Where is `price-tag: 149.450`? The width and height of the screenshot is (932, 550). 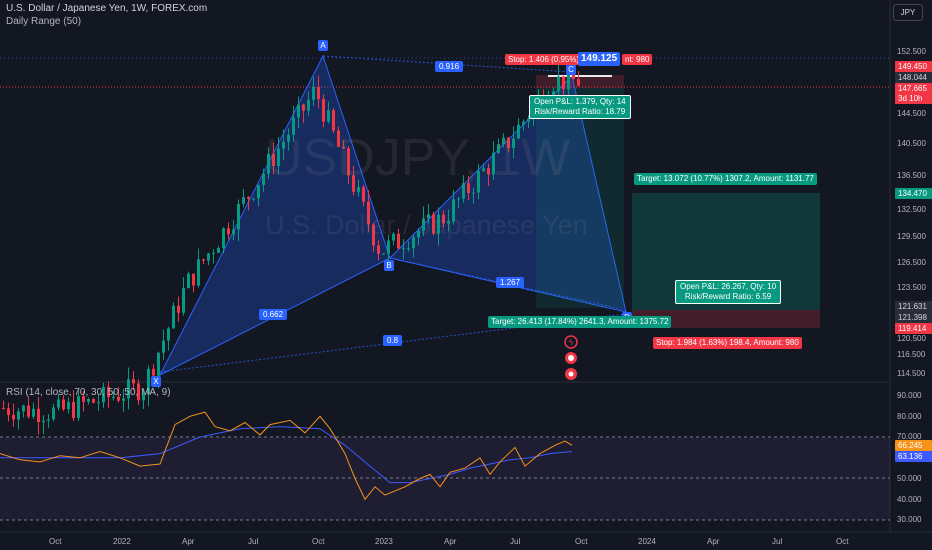 price-tag: 149.450 is located at coordinates (913, 66).